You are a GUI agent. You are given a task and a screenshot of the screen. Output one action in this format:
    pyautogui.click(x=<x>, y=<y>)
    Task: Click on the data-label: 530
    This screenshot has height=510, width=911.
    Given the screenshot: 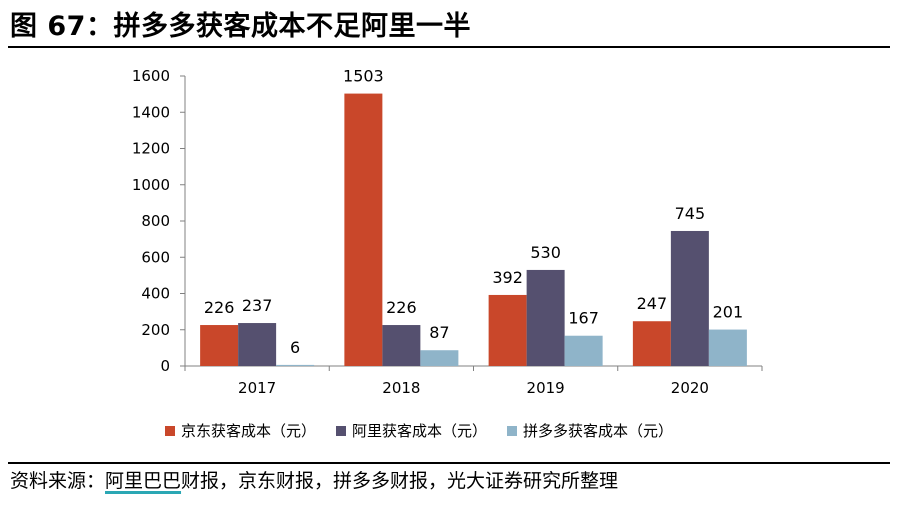 What is the action you would take?
    pyautogui.click(x=545, y=252)
    